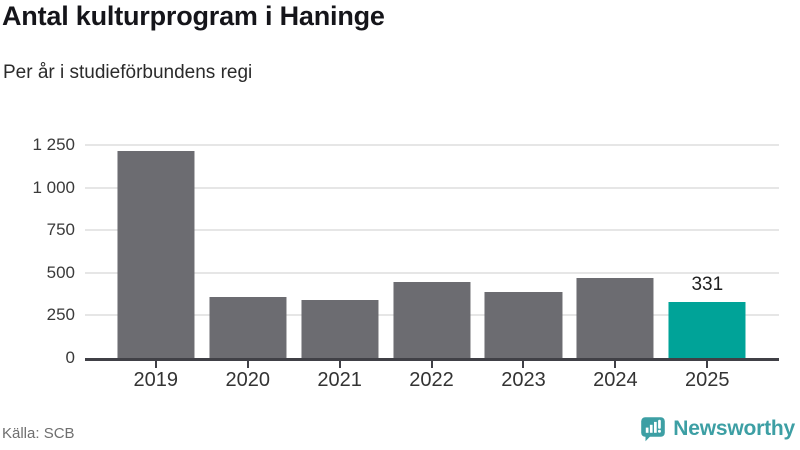 Image resolution: width=800 pixels, height=450 pixels. I want to click on x-axis-label-2022: 2022, so click(431, 380).